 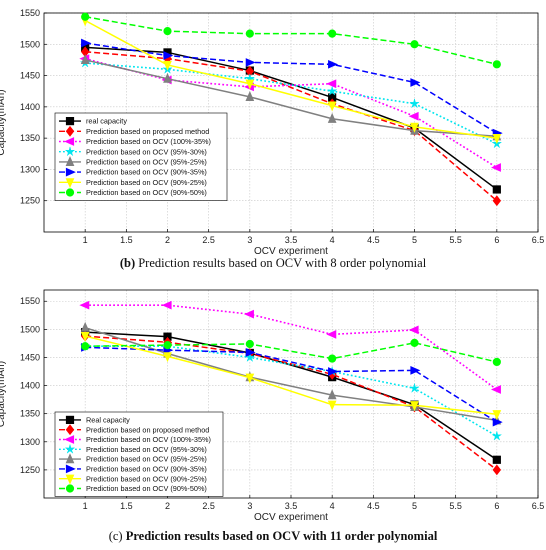 What do you see at coordinates (30, 201) in the screenshot?
I see `chart-b-ytick-label: 1250` at bounding box center [30, 201].